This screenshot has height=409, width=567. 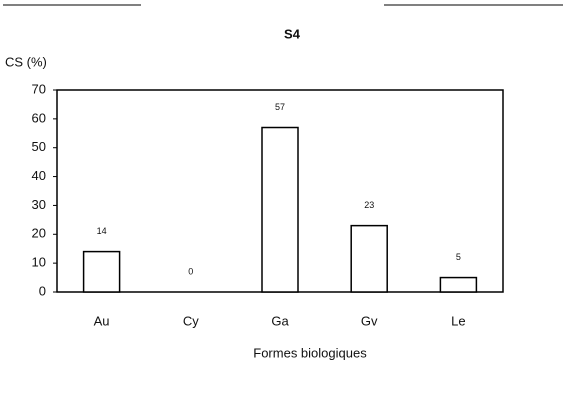 I want to click on y-tick-label: 10, so click(x=39, y=262).